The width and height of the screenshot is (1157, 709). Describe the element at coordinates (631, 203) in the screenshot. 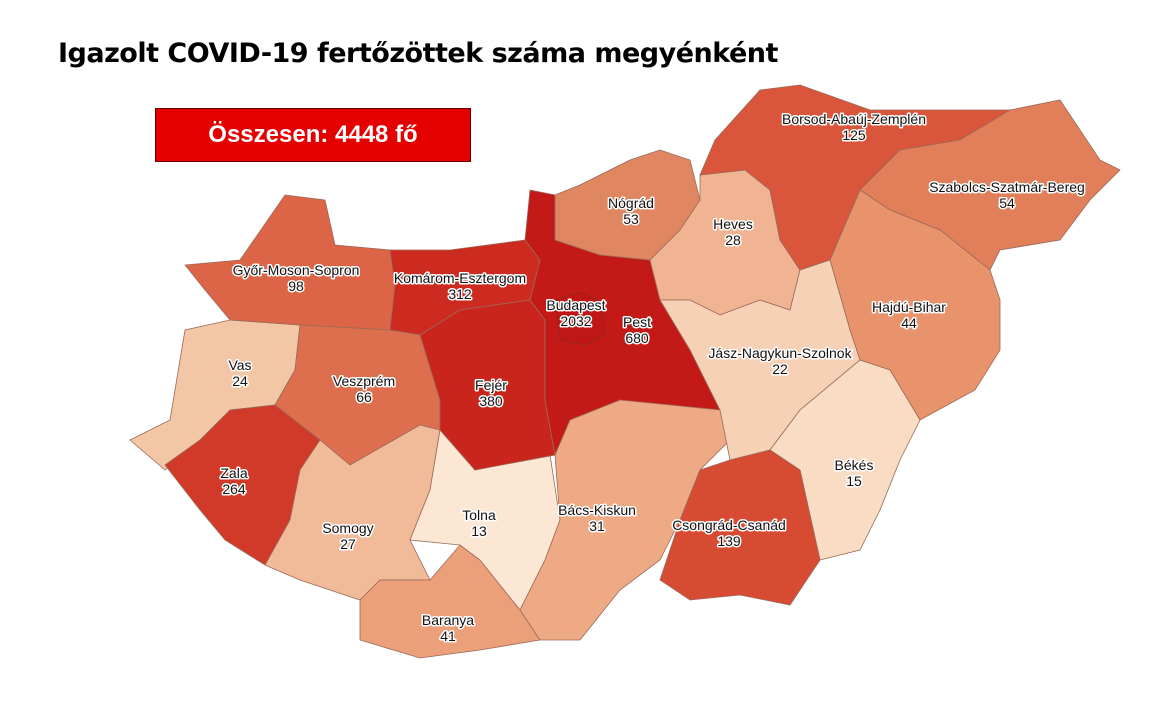

I see `county-name-label: Nógrád` at that location.